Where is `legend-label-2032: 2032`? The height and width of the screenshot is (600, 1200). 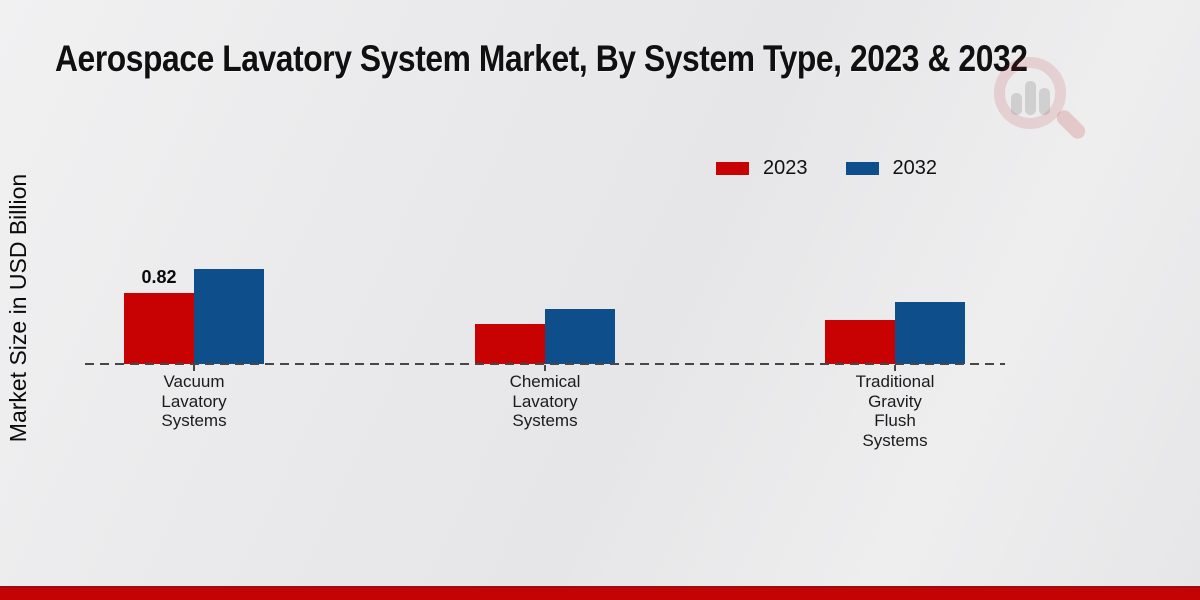
legend-label-2032: 2032 is located at coordinates (915, 168).